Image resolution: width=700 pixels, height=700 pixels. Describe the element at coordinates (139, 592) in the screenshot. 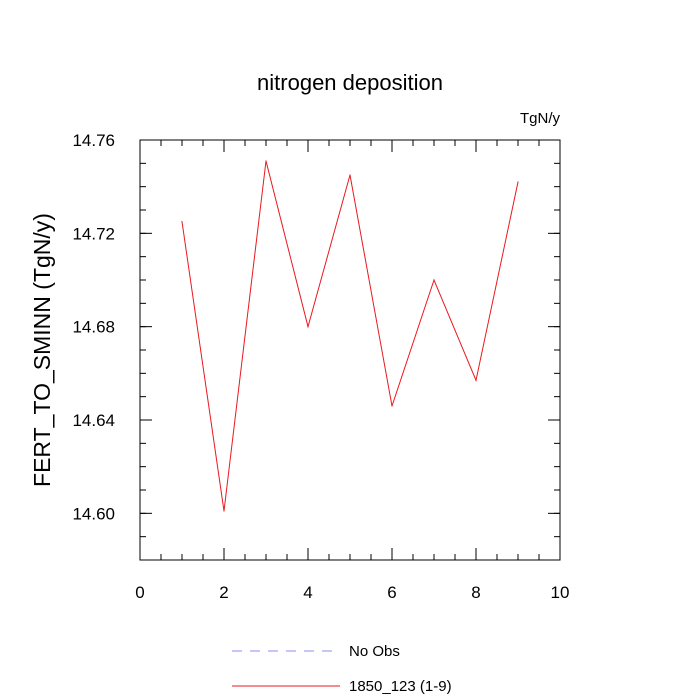

I see `x-tick-label: 0` at that location.